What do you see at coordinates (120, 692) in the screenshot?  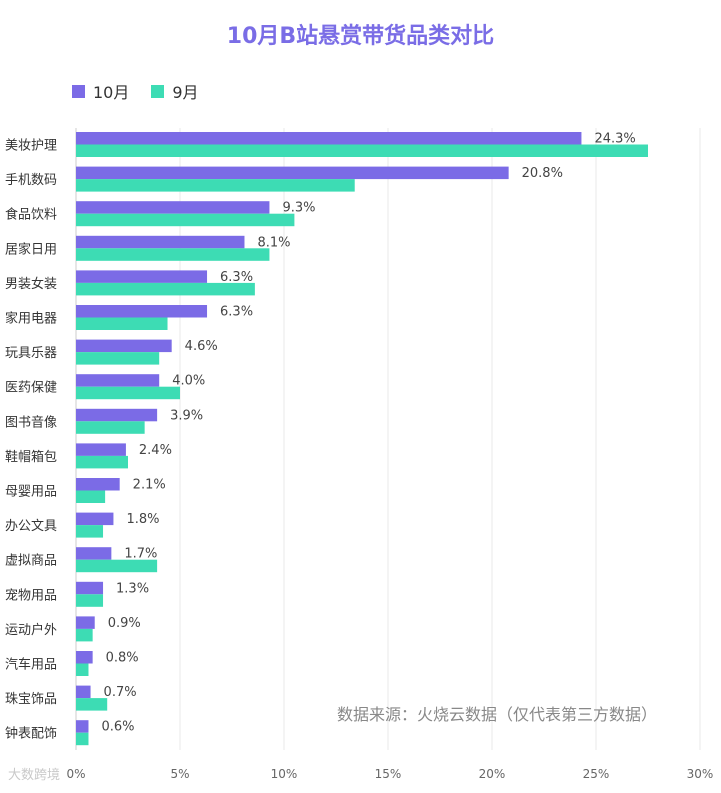 I see `data-label: 0.7%` at bounding box center [120, 692].